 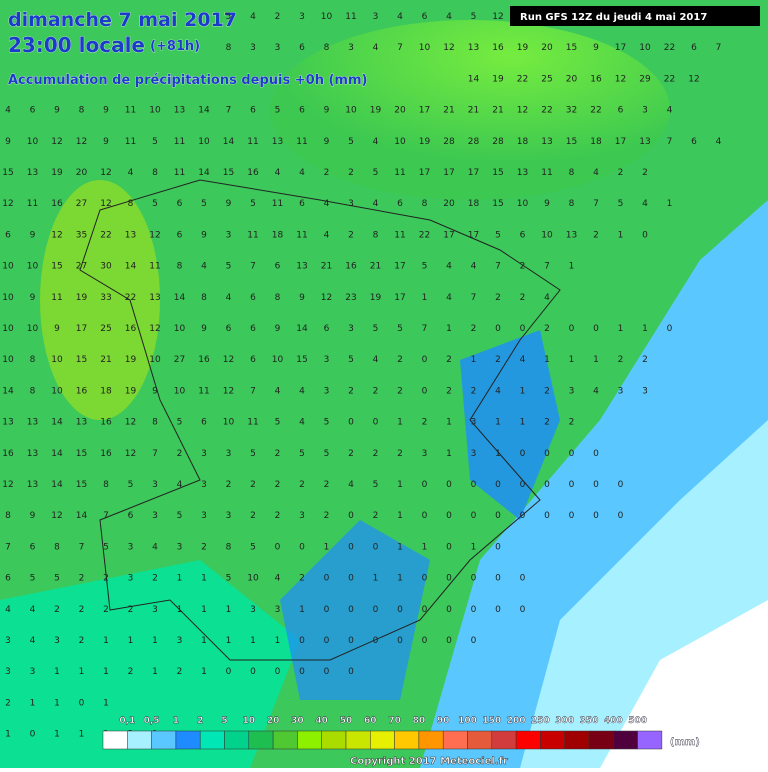 What do you see at coordinates (540, 721) in the screenshot?
I see `legend-label: 250` at bounding box center [540, 721].